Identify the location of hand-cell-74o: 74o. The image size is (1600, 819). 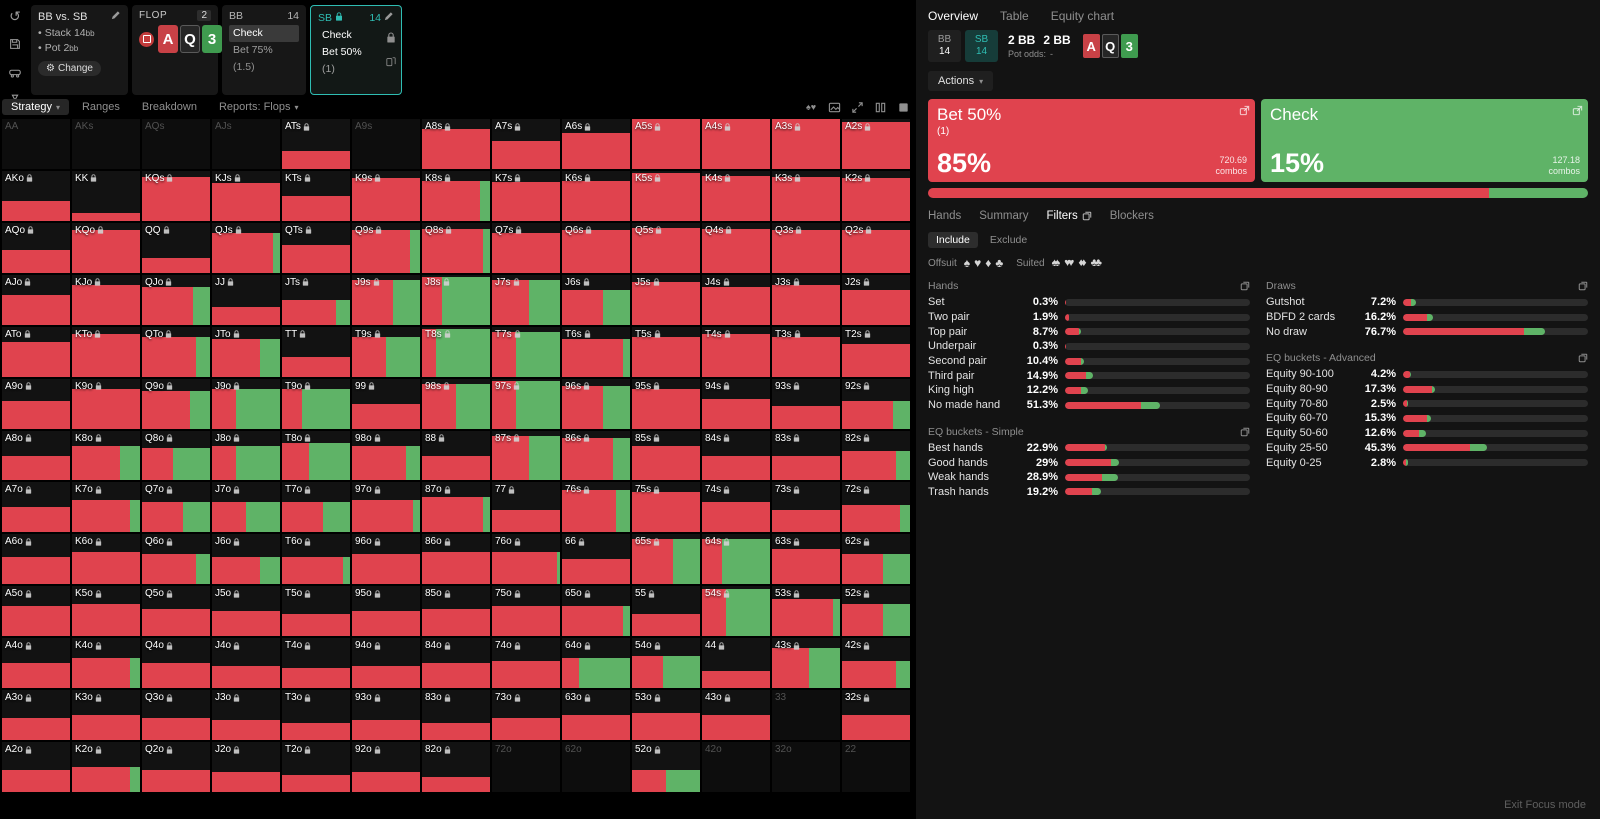
(526, 663).